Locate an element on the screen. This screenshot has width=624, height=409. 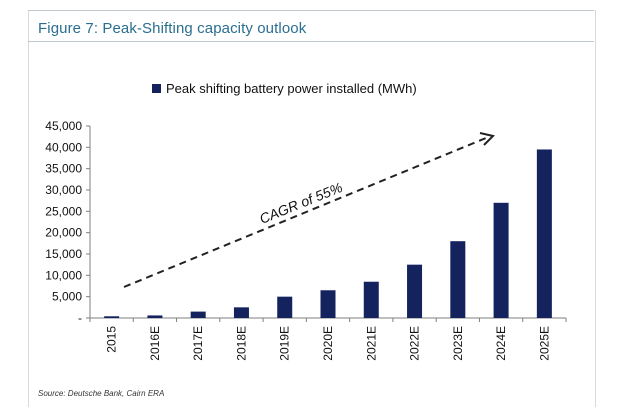
bar-2021E is located at coordinates (371, 299).